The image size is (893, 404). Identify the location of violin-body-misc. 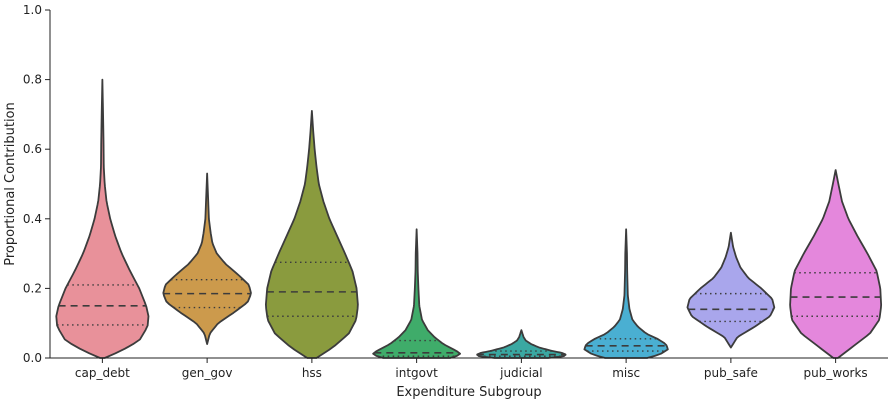
(626, 293).